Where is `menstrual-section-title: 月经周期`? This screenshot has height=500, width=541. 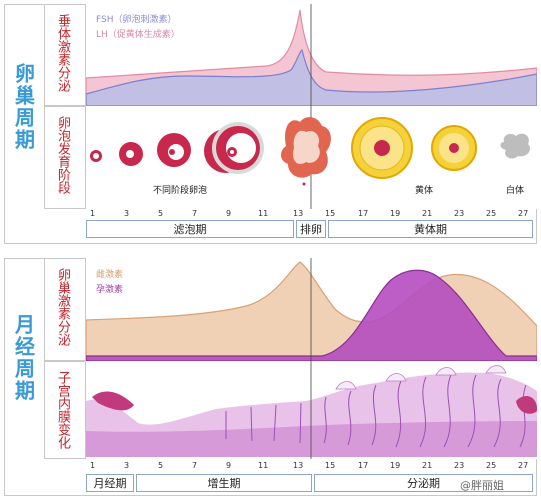
menstrual-section-title: 月经周期 is located at coordinates (23, 358).